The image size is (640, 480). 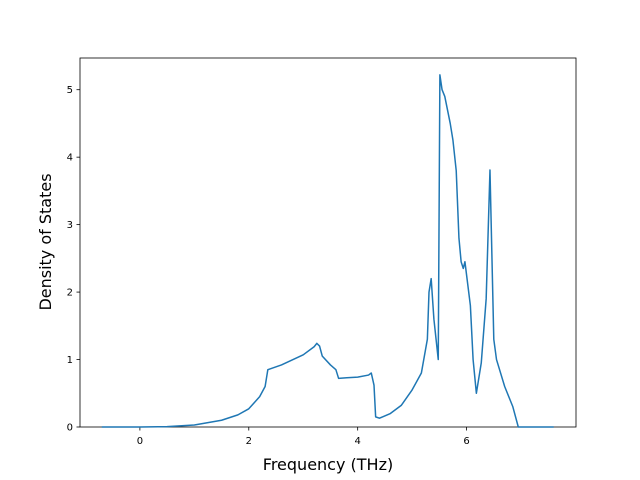 What do you see at coordinates (70, 158) in the screenshot?
I see `y-tick-label: 4` at bounding box center [70, 158].